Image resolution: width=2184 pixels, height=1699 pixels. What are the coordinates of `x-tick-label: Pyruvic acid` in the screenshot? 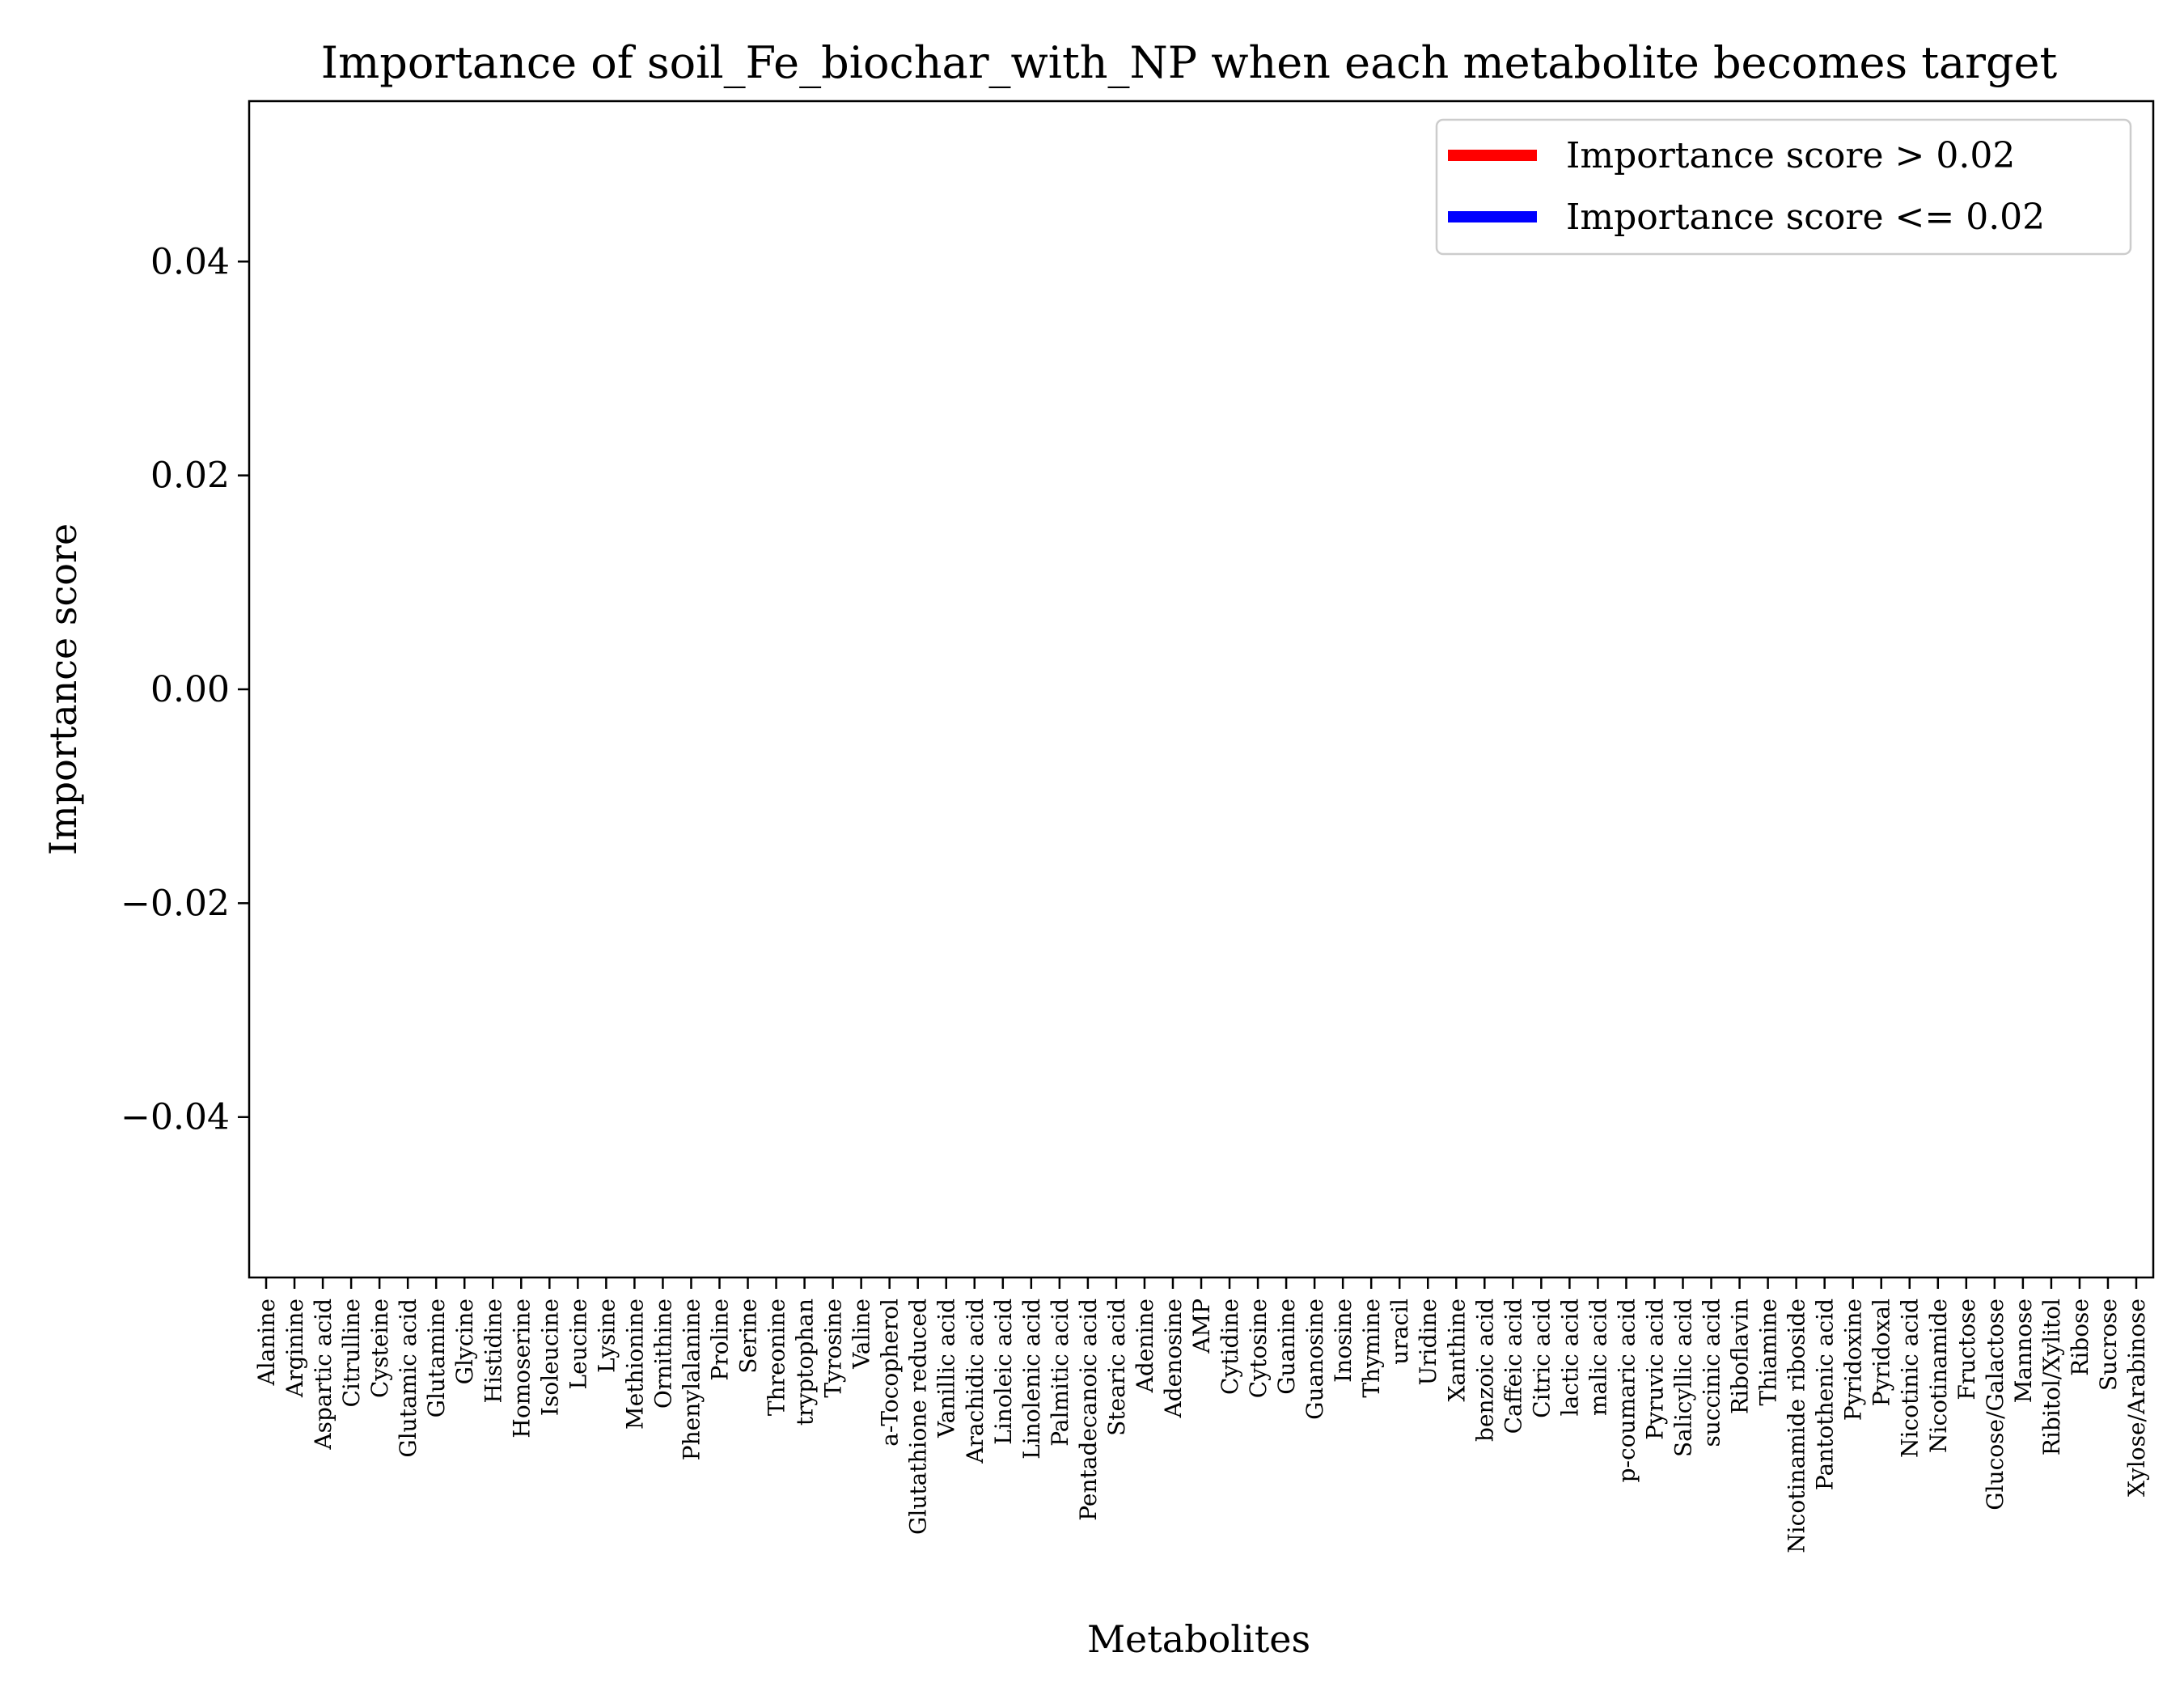 It's located at (1654, 1369).